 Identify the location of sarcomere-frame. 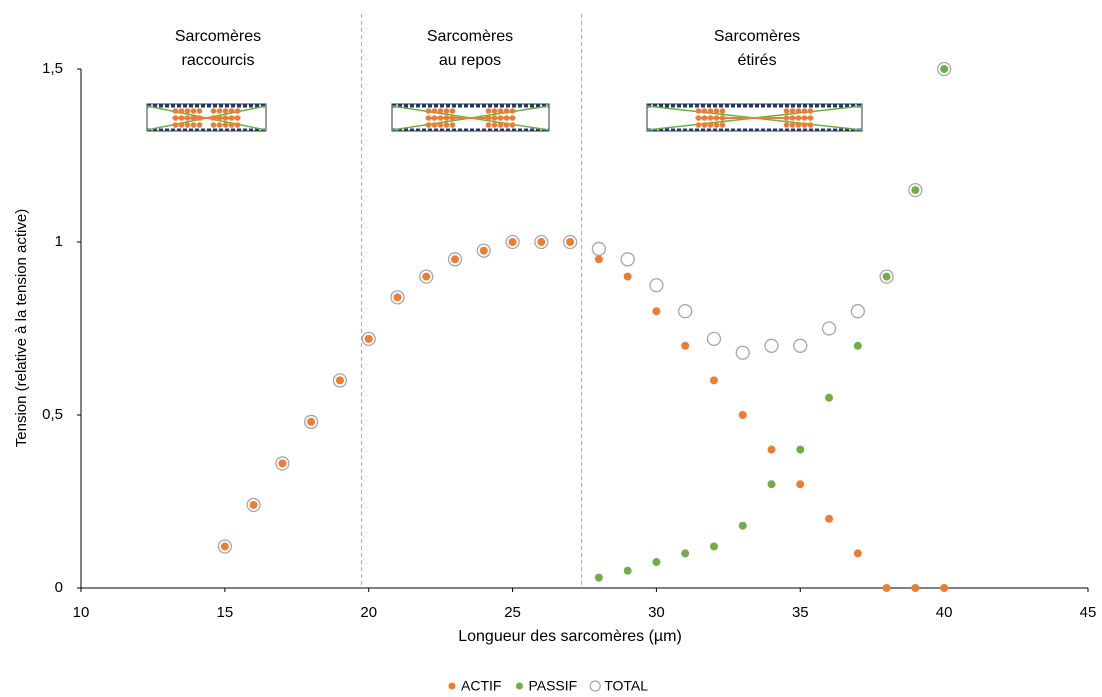
(206, 117).